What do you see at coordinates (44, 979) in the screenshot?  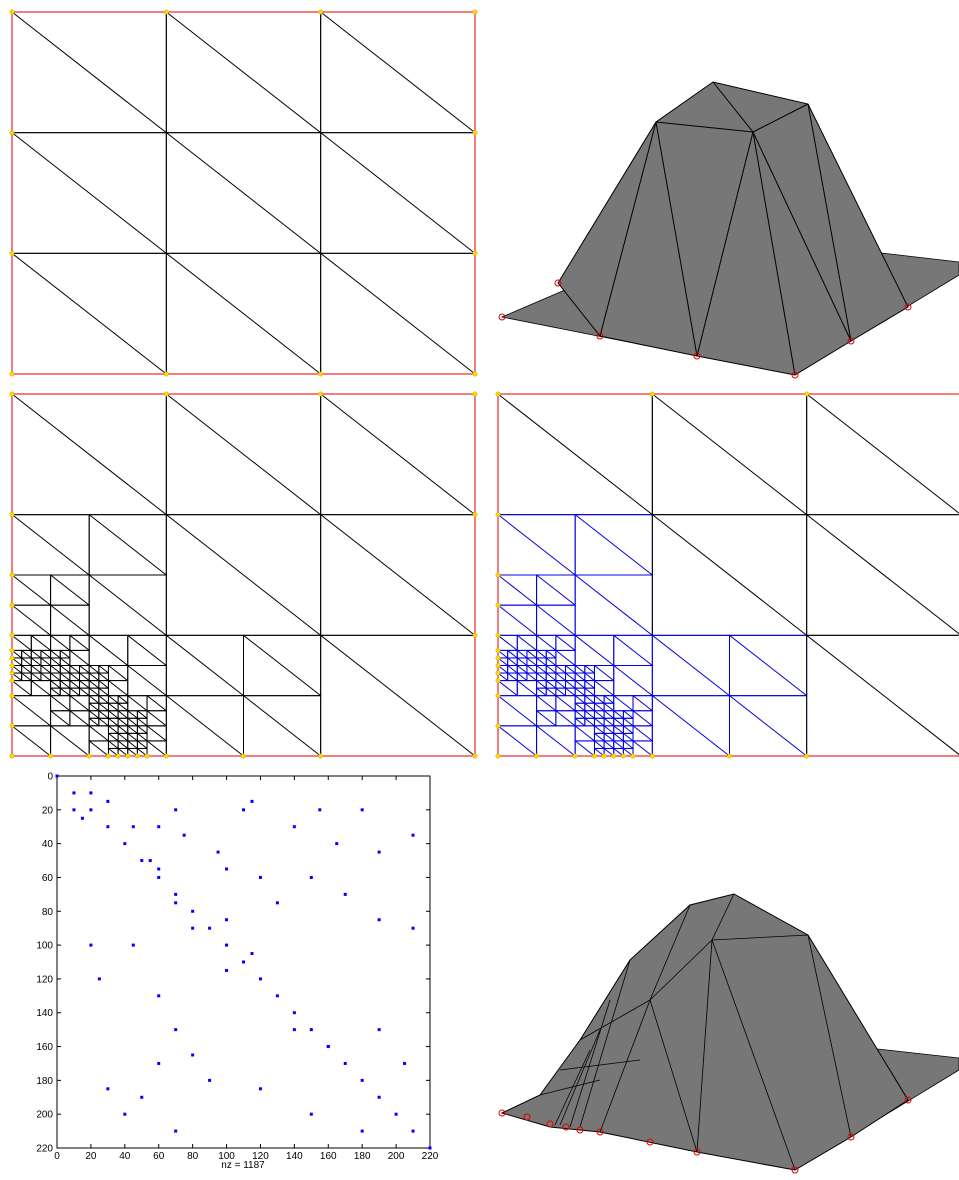 I see `y-tick-label: 120` at bounding box center [44, 979].